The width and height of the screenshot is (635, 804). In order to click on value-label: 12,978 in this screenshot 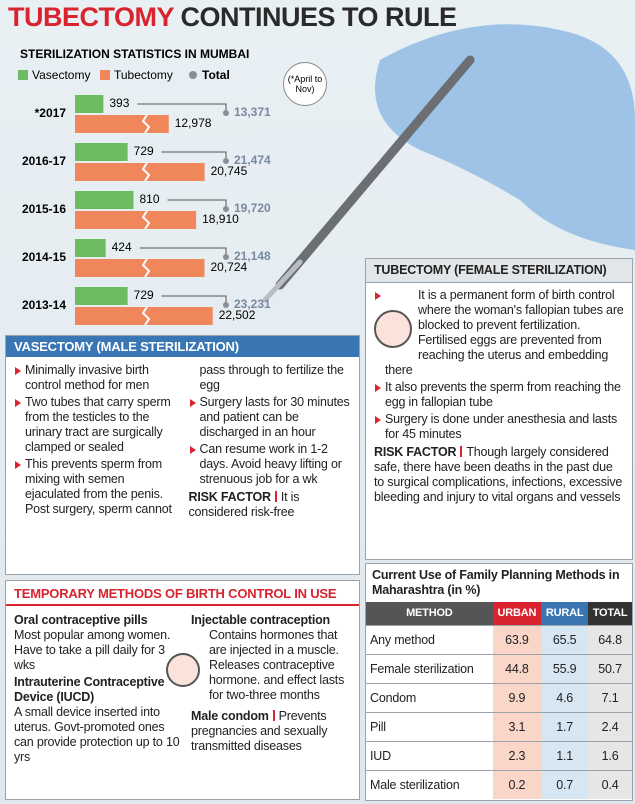, I will do `click(193, 123)`.